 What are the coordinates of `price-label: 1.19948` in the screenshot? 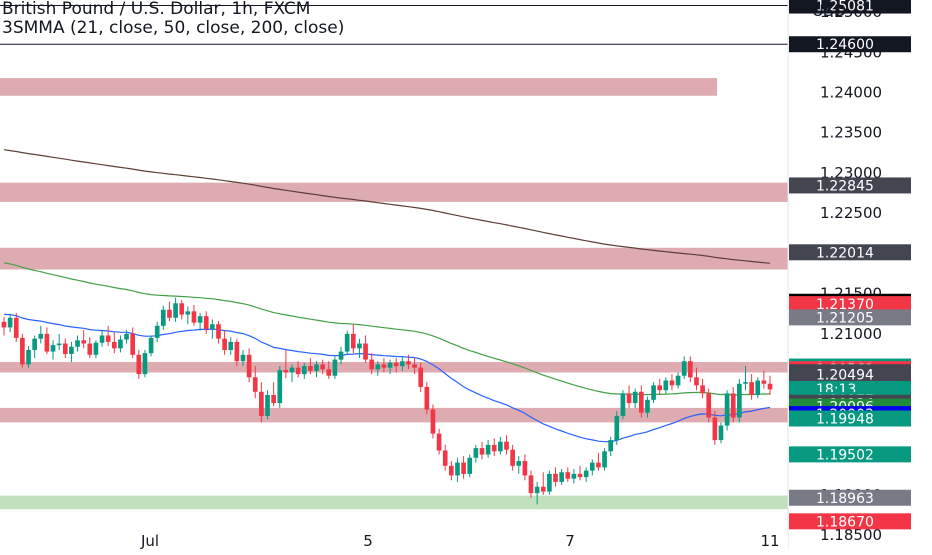 It's located at (850, 419).